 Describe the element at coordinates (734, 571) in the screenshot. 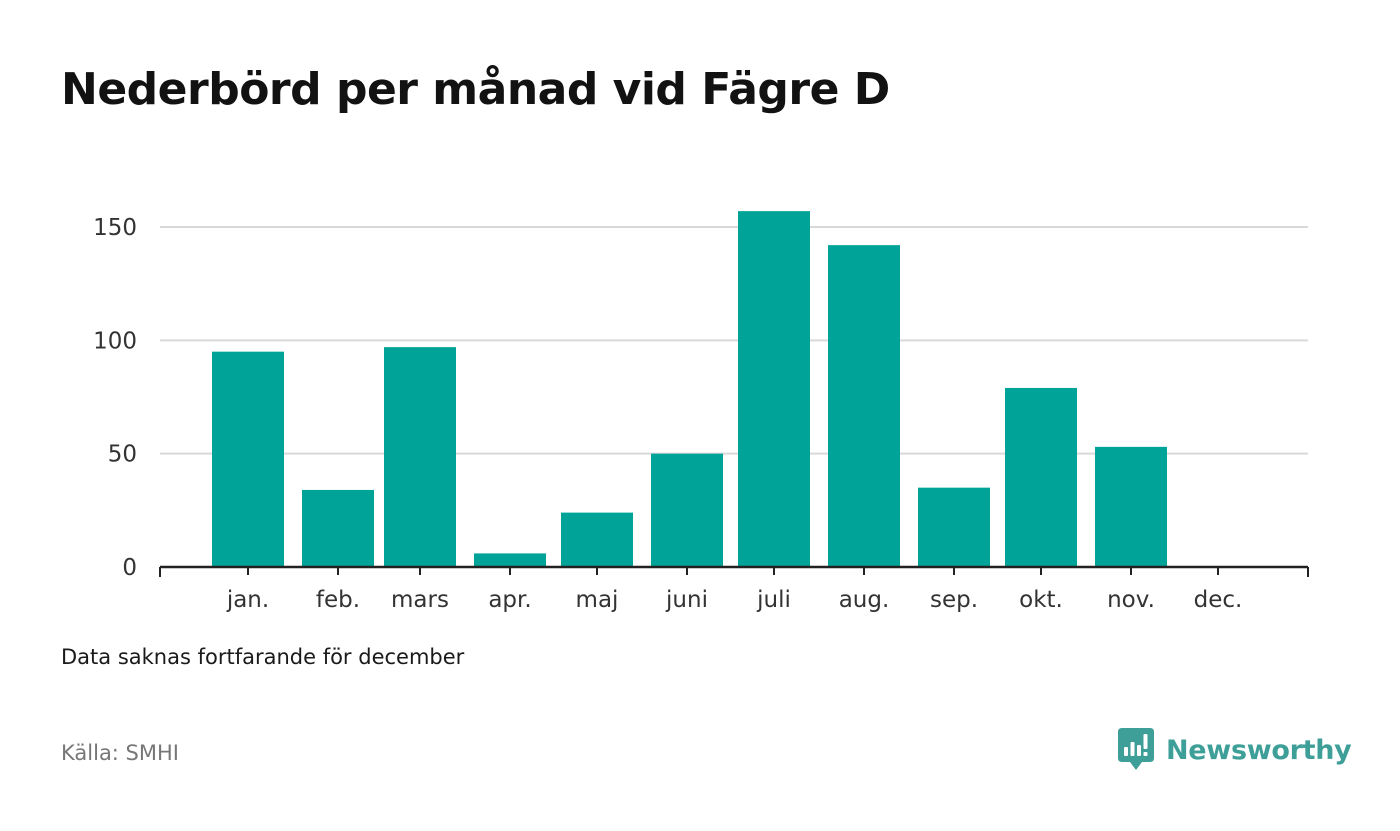

I see `x-axis` at that location.